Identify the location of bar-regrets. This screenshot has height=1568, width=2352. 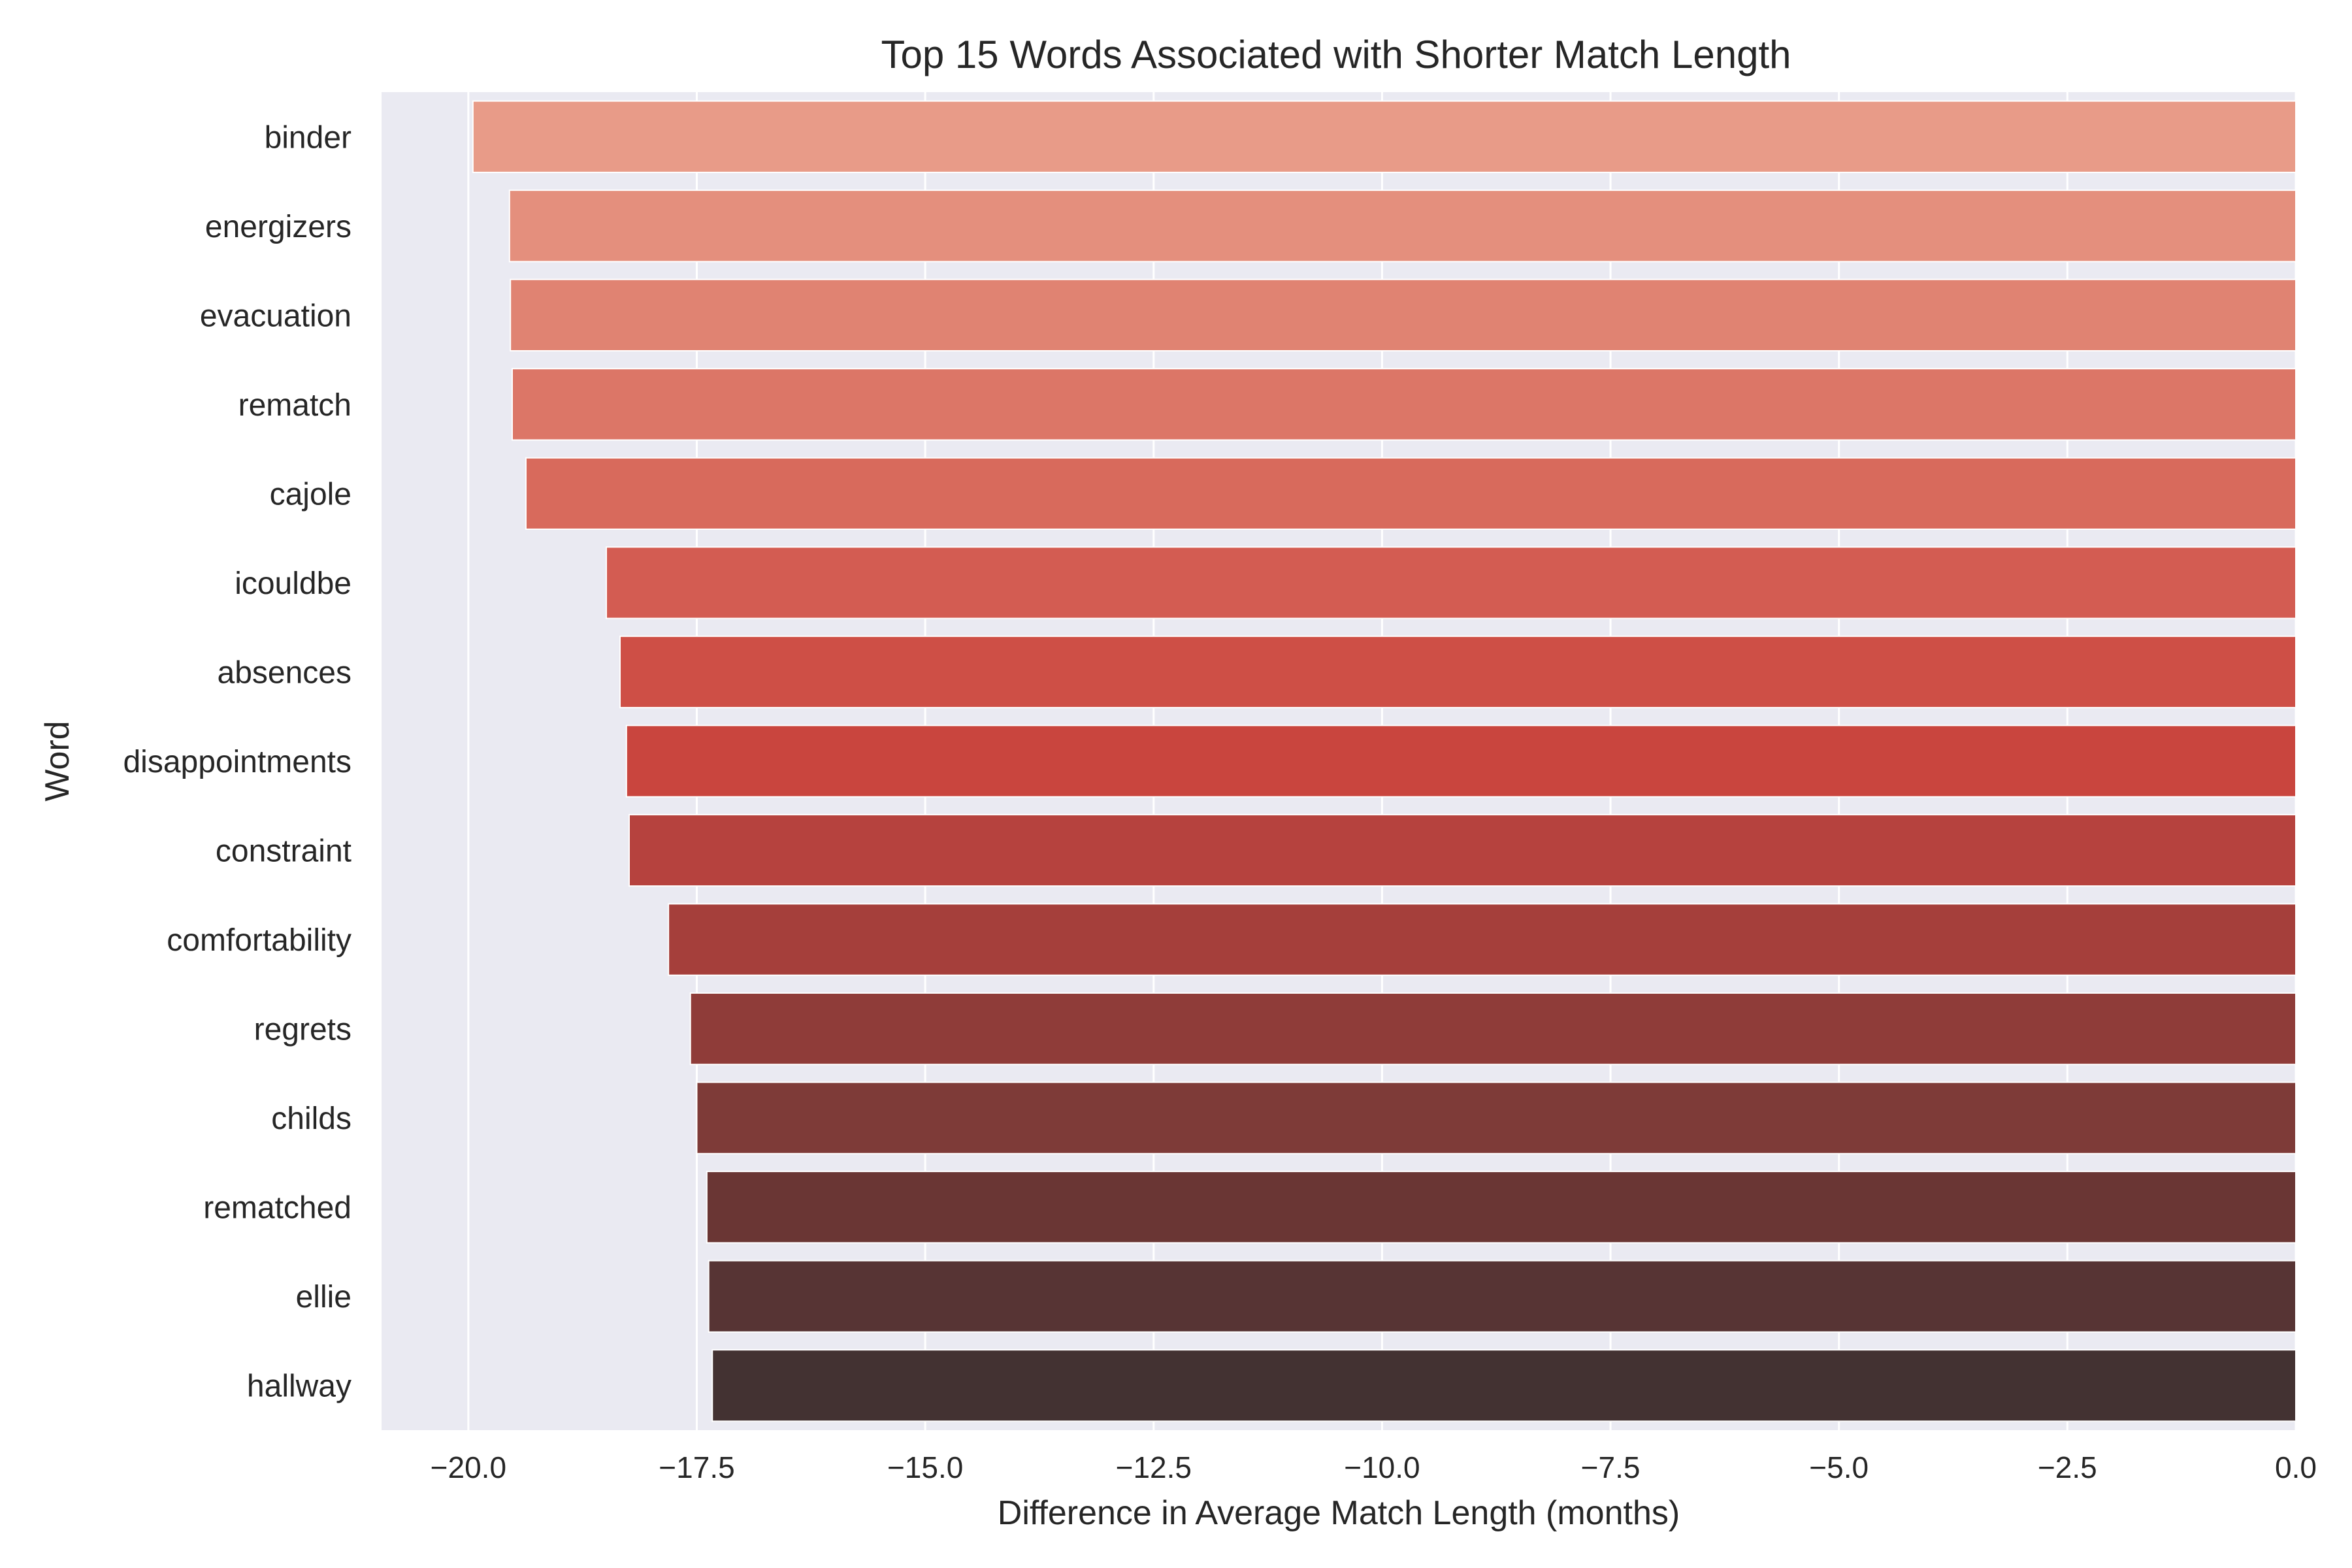
(1492, 1029).